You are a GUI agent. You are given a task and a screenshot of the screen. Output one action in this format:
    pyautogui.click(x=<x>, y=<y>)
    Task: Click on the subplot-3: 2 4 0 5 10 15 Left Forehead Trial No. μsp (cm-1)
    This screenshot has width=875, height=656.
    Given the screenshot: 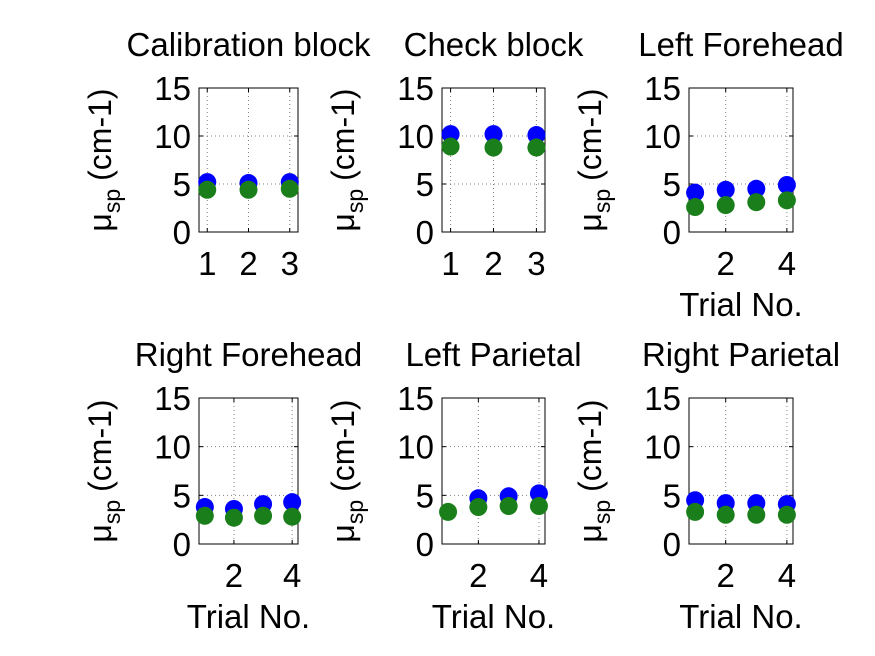 What is the action you would take?
    pyautogui.click(x=708, y=174)
    